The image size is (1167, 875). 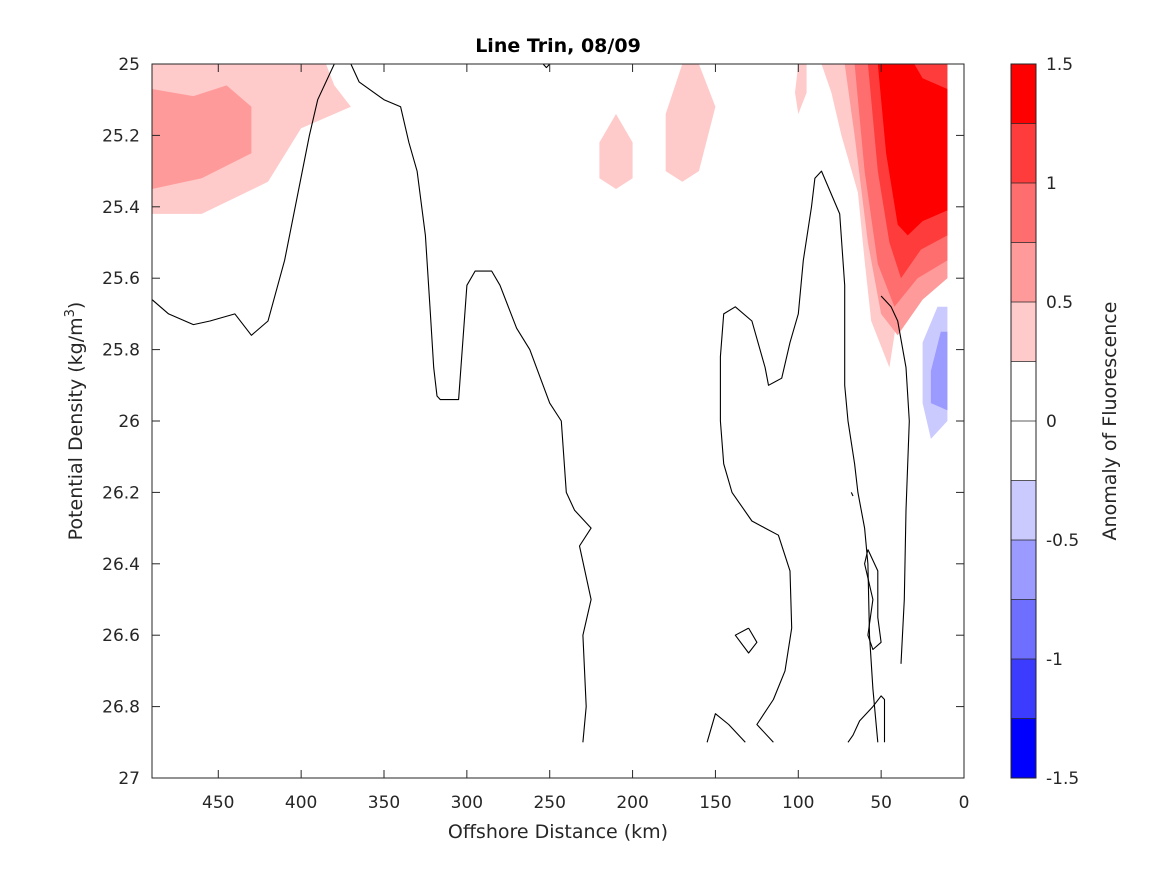 I want to click on x-tick-label-250: 250, so click(x=549, y=803).